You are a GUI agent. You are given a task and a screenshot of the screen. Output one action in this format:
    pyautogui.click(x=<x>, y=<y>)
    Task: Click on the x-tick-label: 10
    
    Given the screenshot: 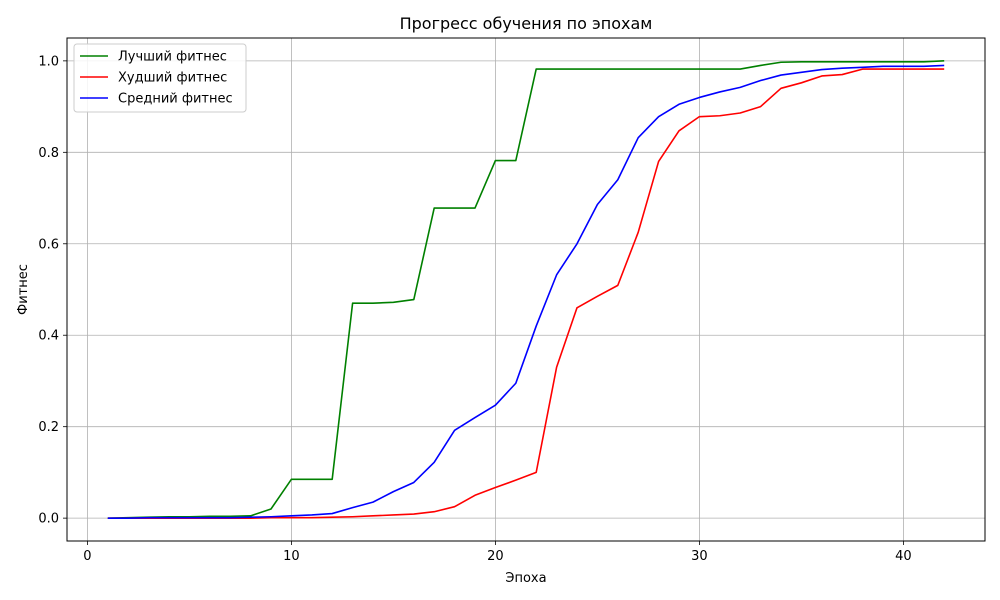 What is the action you would take?
    pyautogui.click(x=291, y=556)
    